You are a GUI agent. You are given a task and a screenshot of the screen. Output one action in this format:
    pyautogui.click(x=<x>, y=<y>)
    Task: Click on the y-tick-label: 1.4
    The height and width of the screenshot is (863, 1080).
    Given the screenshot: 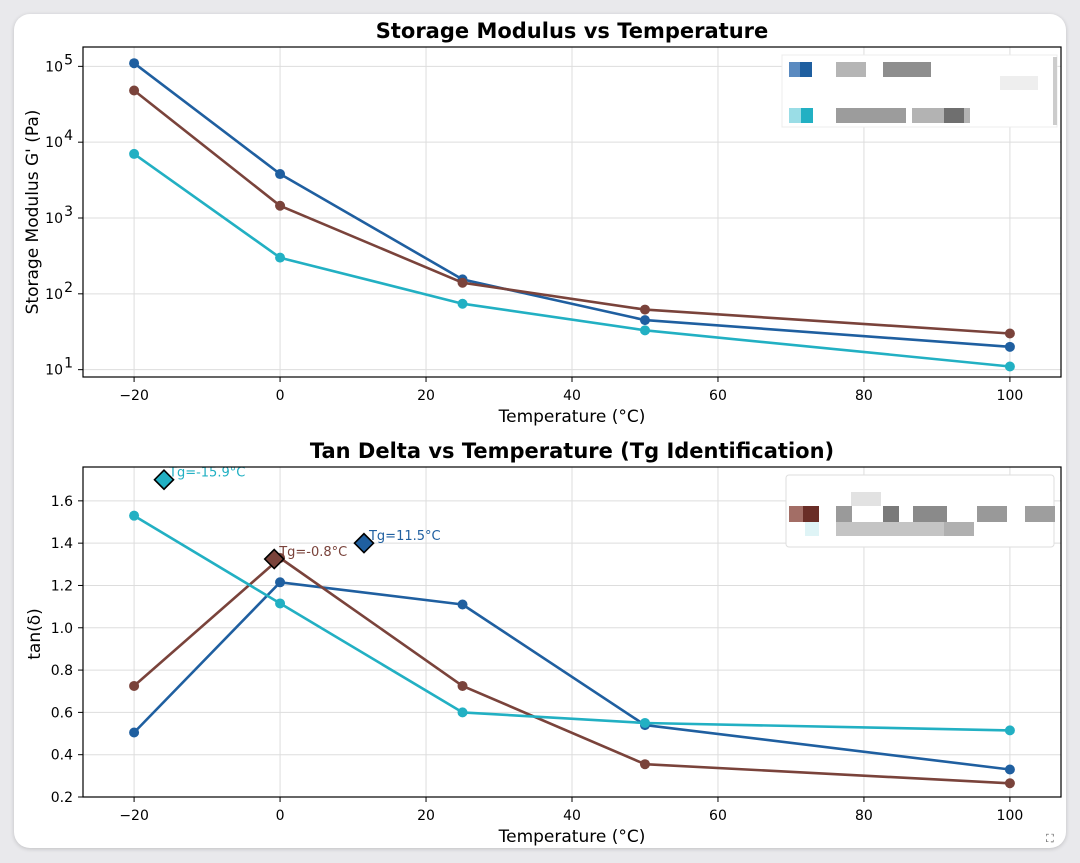 What is the action you would take?
    pyautogui.click(x=62, y=544)
    